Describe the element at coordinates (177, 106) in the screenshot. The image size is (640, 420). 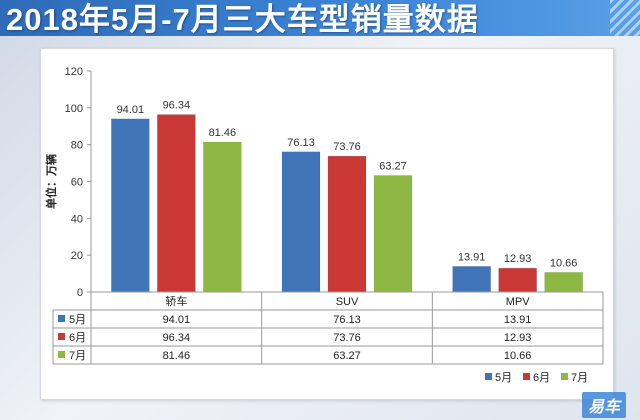
I see `data-label: 96.34` at that location.